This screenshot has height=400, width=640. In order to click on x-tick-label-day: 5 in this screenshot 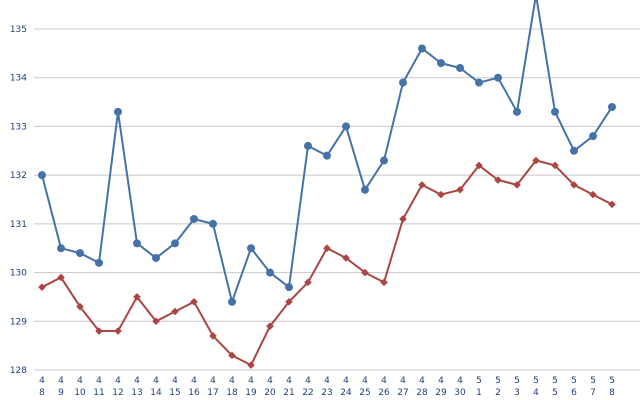, I will do `click(555, 393)`.